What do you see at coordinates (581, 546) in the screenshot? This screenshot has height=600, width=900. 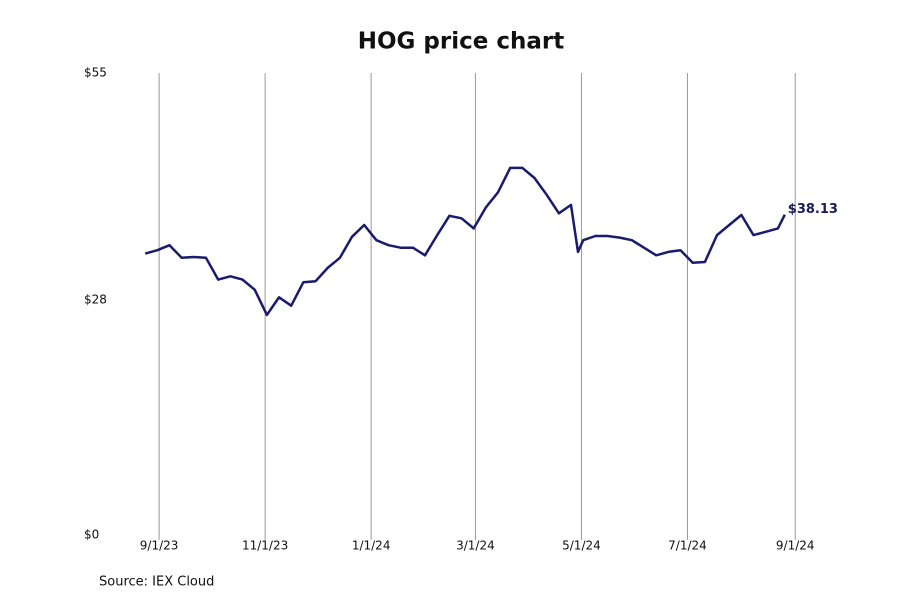 I see `x-tick-label: 5/1/24` at bounding box center [581, 546].